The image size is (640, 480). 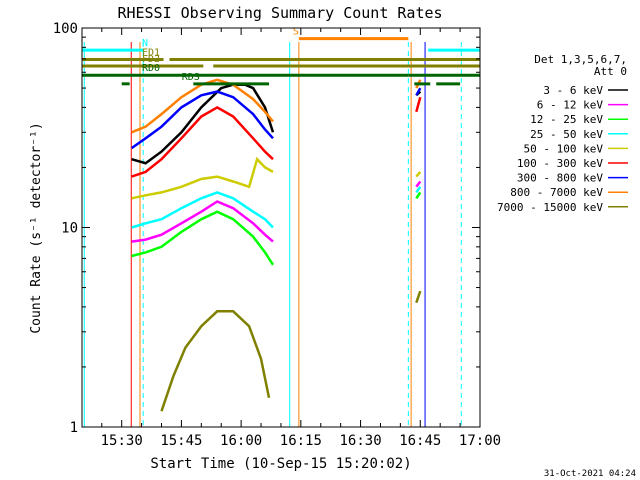 I want to click on legend-label-6: 300 - 800 keV, so click(x=560, y=178).